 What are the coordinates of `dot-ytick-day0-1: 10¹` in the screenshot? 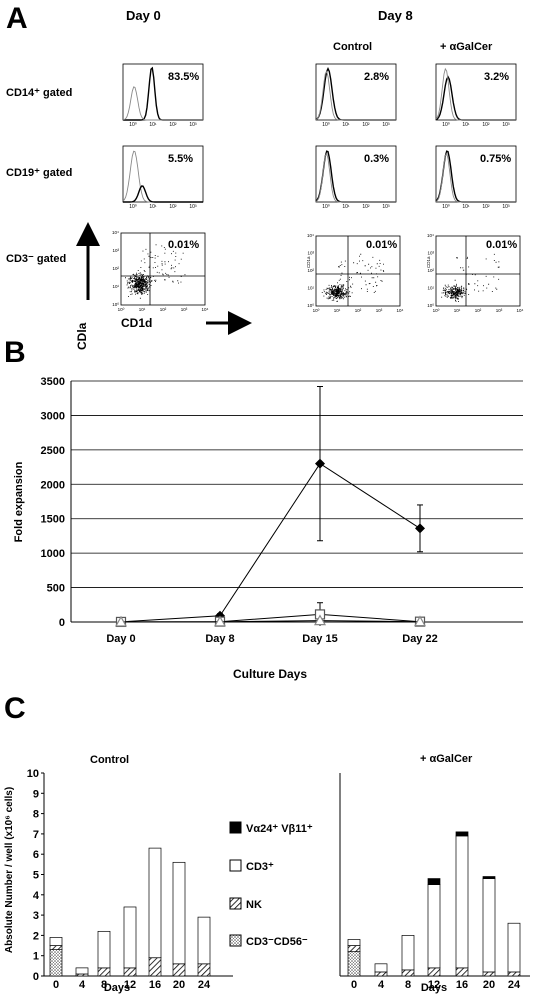 It's located at (115, 286).